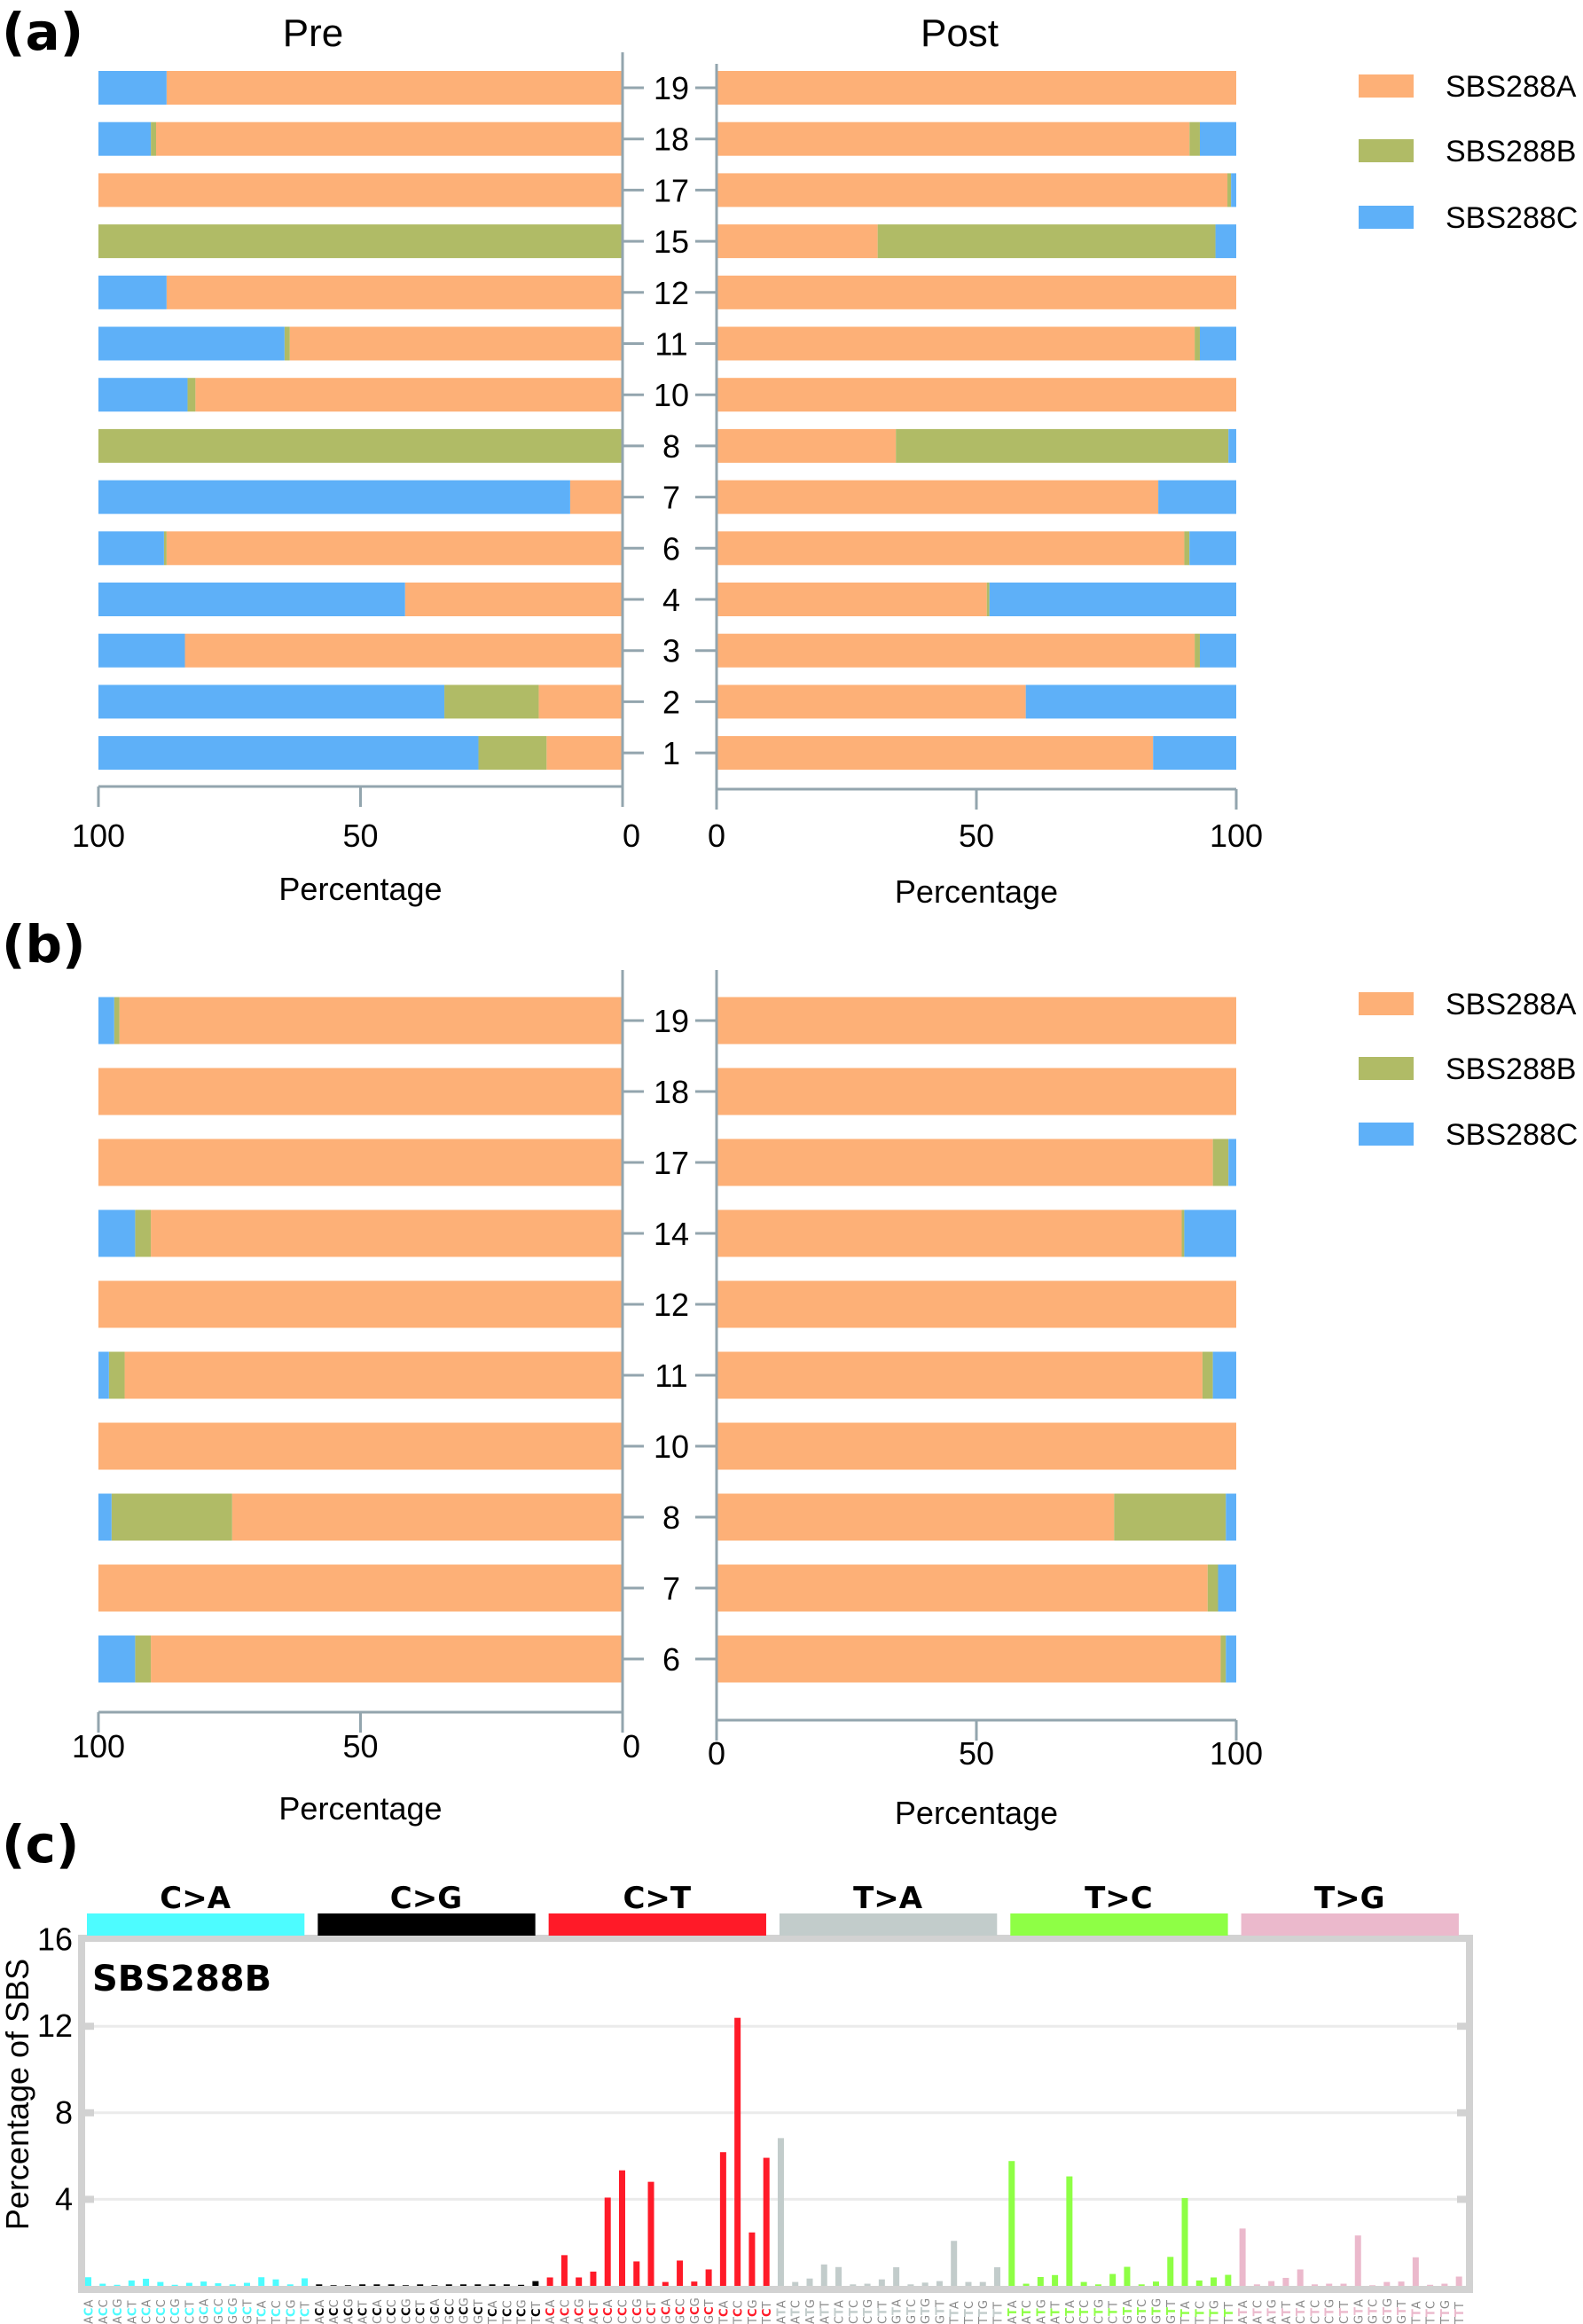 The image size is (1583, 2324). I want to click on bar-b-post-7-SBS288B, so click(1213, 1588).